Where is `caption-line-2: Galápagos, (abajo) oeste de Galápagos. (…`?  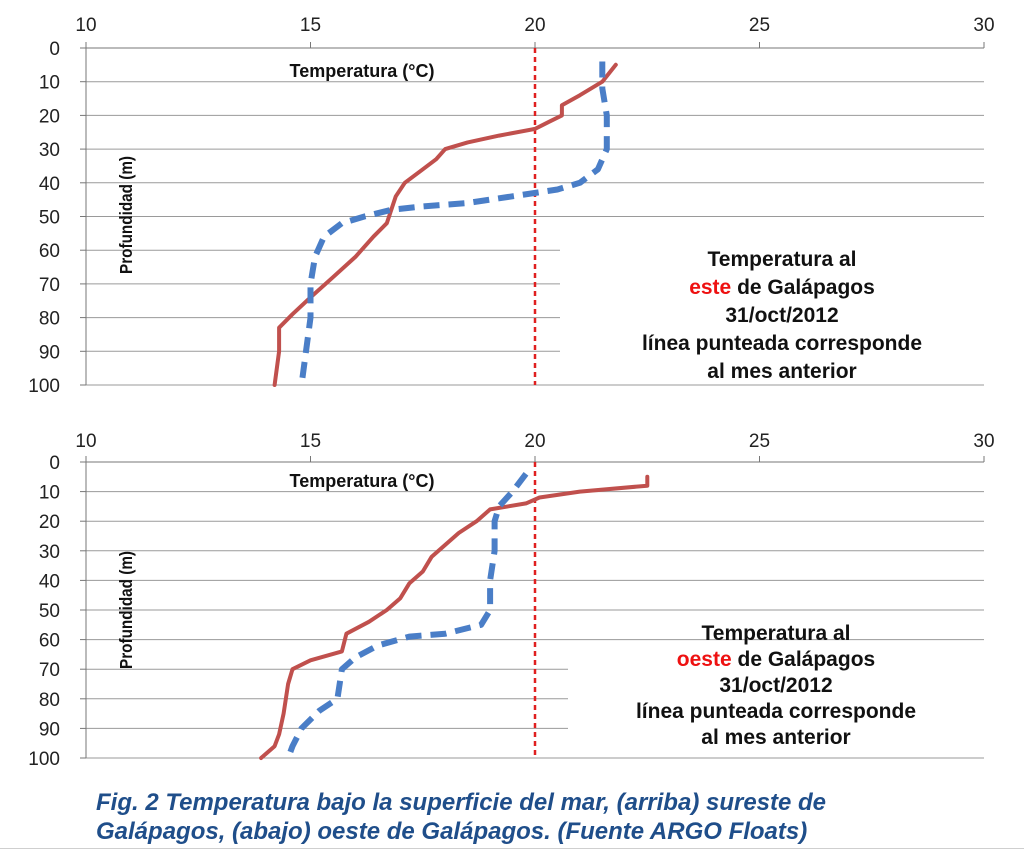 caption-line-2: Galápagos, (abajo) oeste de Galápagos. (… is located at coordinates (452, 831).